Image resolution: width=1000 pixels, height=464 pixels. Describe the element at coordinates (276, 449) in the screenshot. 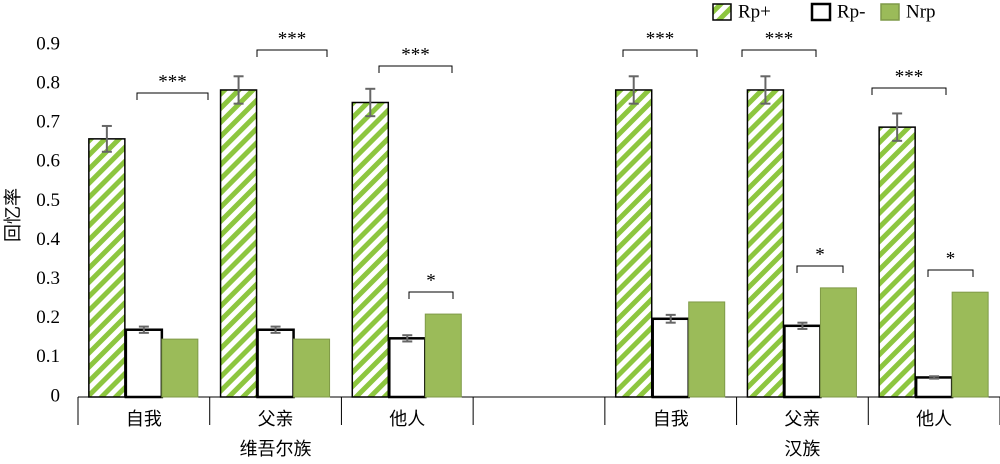

I see `group-label: 维吾尔族` at that location.